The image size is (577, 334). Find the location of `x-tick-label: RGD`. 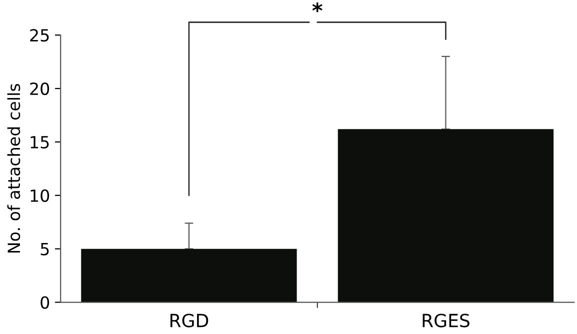

x-tick-label: RGD is located at coordinates (189, 321).